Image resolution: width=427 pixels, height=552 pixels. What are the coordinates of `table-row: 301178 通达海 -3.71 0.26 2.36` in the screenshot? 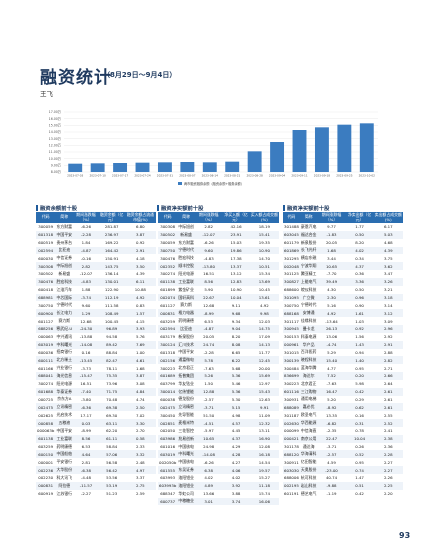 It's located at (343, 447).